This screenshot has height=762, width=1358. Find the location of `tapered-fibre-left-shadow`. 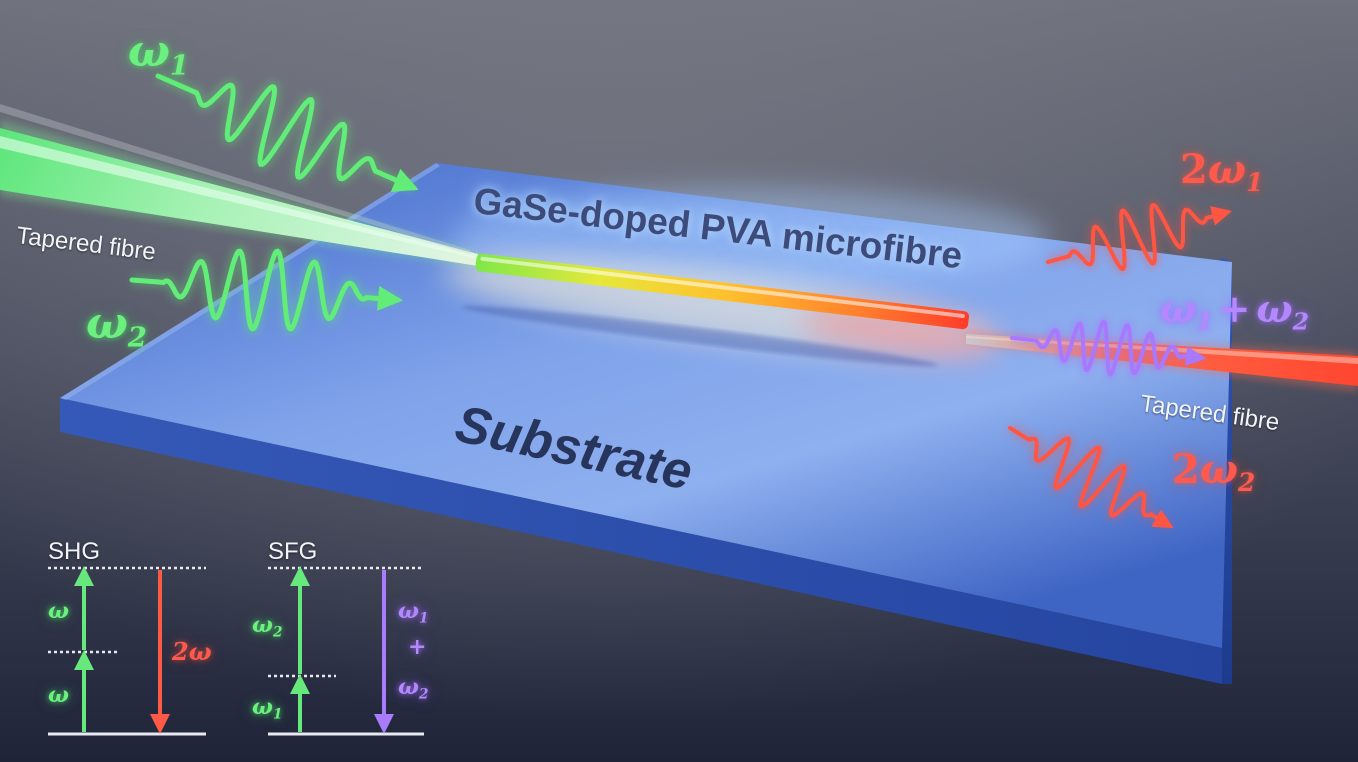

tapered-fibre-left-shadow is located at coordinates (235, 179).